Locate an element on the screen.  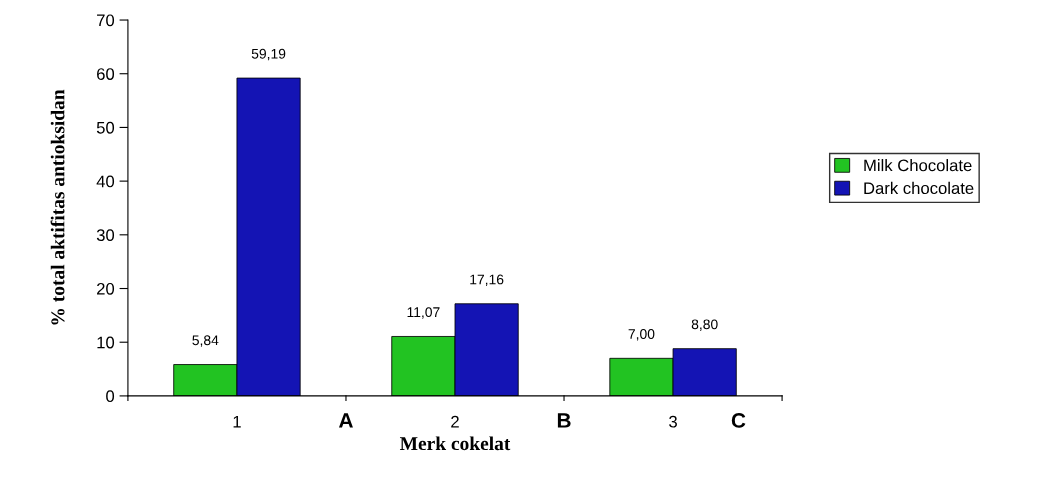
x-tick-label: 2 is located at coordinates (455, 421).